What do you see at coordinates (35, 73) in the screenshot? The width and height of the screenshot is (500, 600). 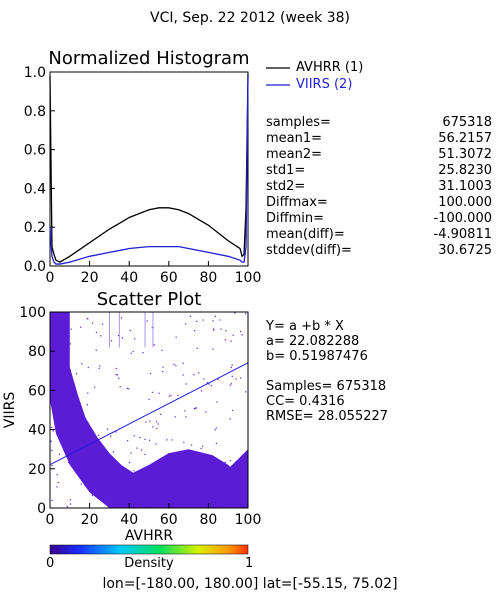 I see `hist-y-tick-label: 1.0` at bounding box center [35, 73].